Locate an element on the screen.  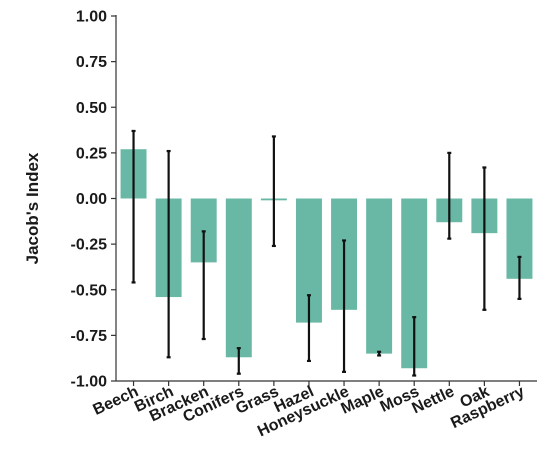
y-ticks-layer: 1.00 0.75 0.50 0.25 0.00 -0.25 -0.50 -0.75 -1.00 is located at coordinates (93, 200).